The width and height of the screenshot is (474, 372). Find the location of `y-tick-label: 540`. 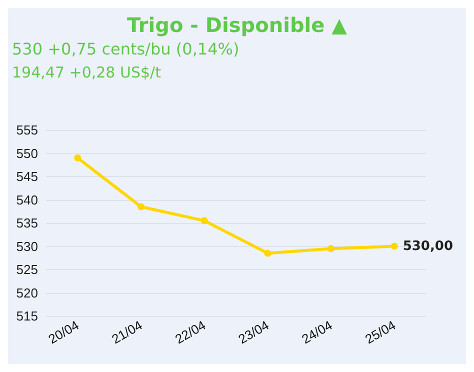

y-tick-label: 540 is located at coordinates (27, 200).